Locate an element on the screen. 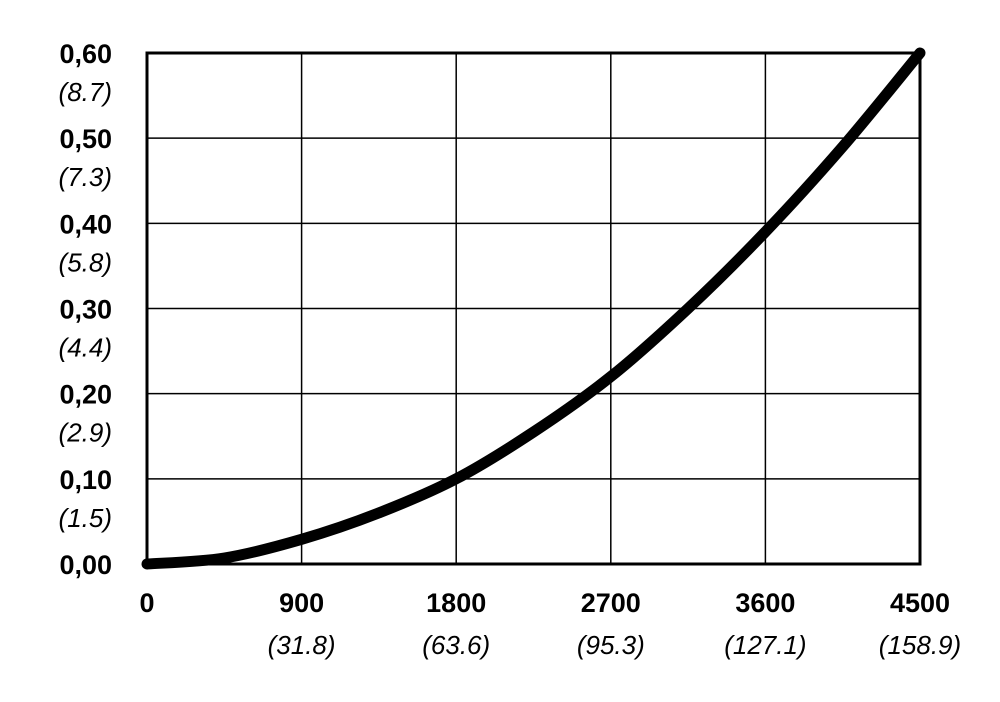 The image size is (1000, 702). y-tick-sublabel: (4.4) is located at coordinates (85, 348).